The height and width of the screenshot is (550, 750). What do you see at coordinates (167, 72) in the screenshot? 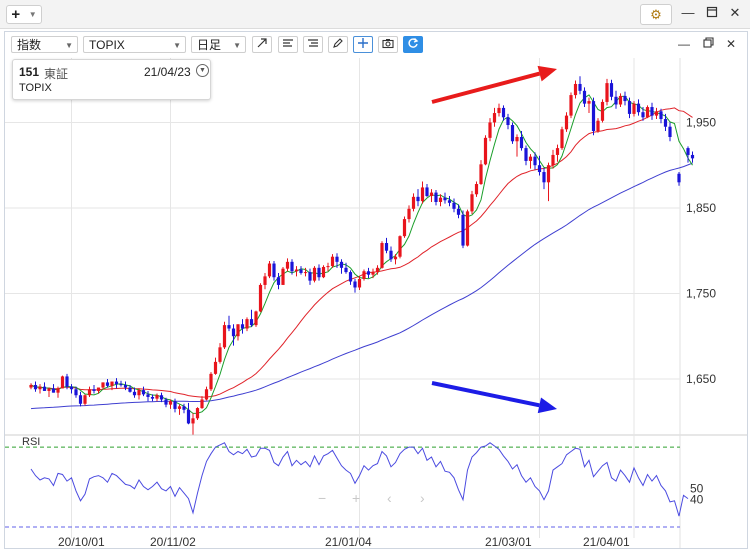
I see `info-date: 21/04/23` at bounding box center [167, 72].